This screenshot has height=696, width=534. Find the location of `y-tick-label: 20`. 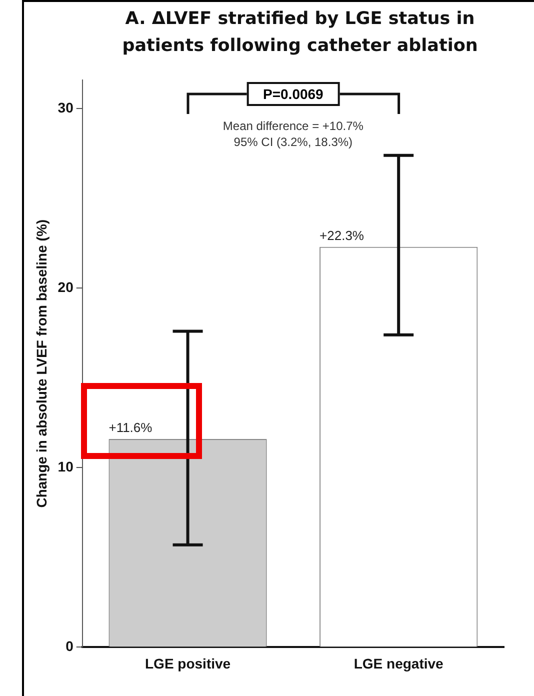

y-tick-label: 20 is located at coordinates (66, 287).